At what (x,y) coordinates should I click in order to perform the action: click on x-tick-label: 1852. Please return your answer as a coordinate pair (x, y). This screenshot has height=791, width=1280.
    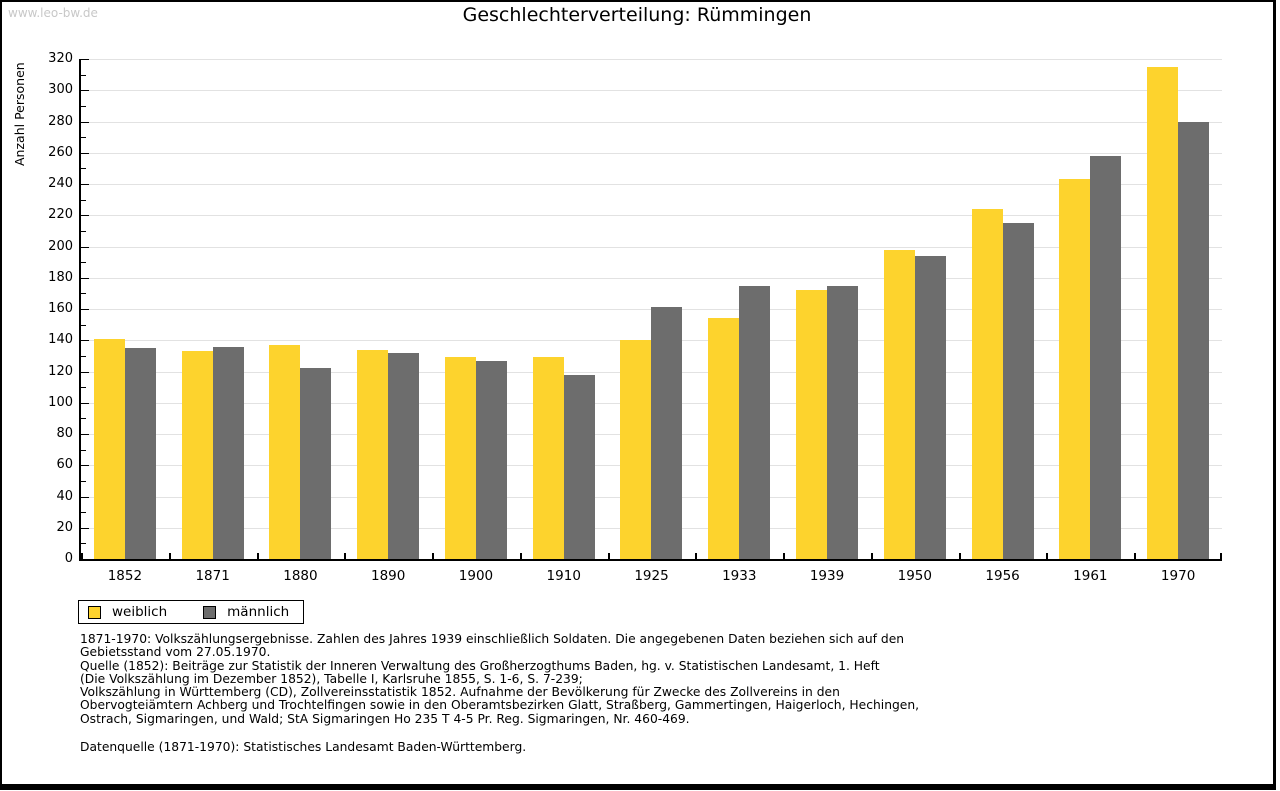
    Looking at the image, I should click on (125, 576).